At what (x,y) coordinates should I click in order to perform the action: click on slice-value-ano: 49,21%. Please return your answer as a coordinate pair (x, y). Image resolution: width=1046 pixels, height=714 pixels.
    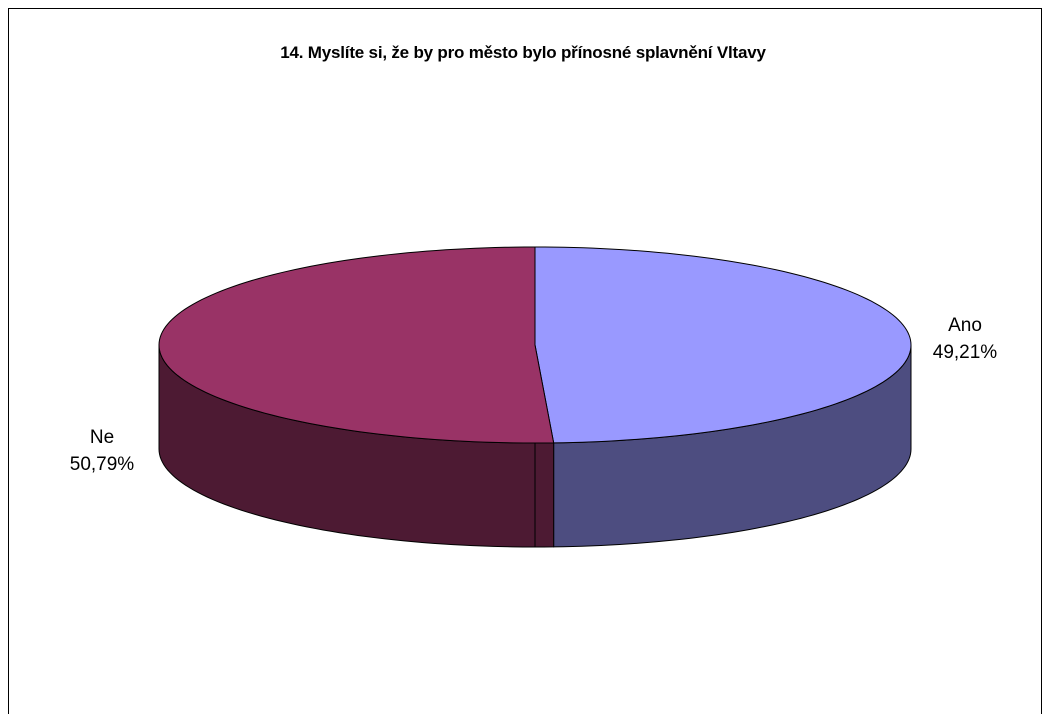
    Looking at the image, I should click on (965, 352).